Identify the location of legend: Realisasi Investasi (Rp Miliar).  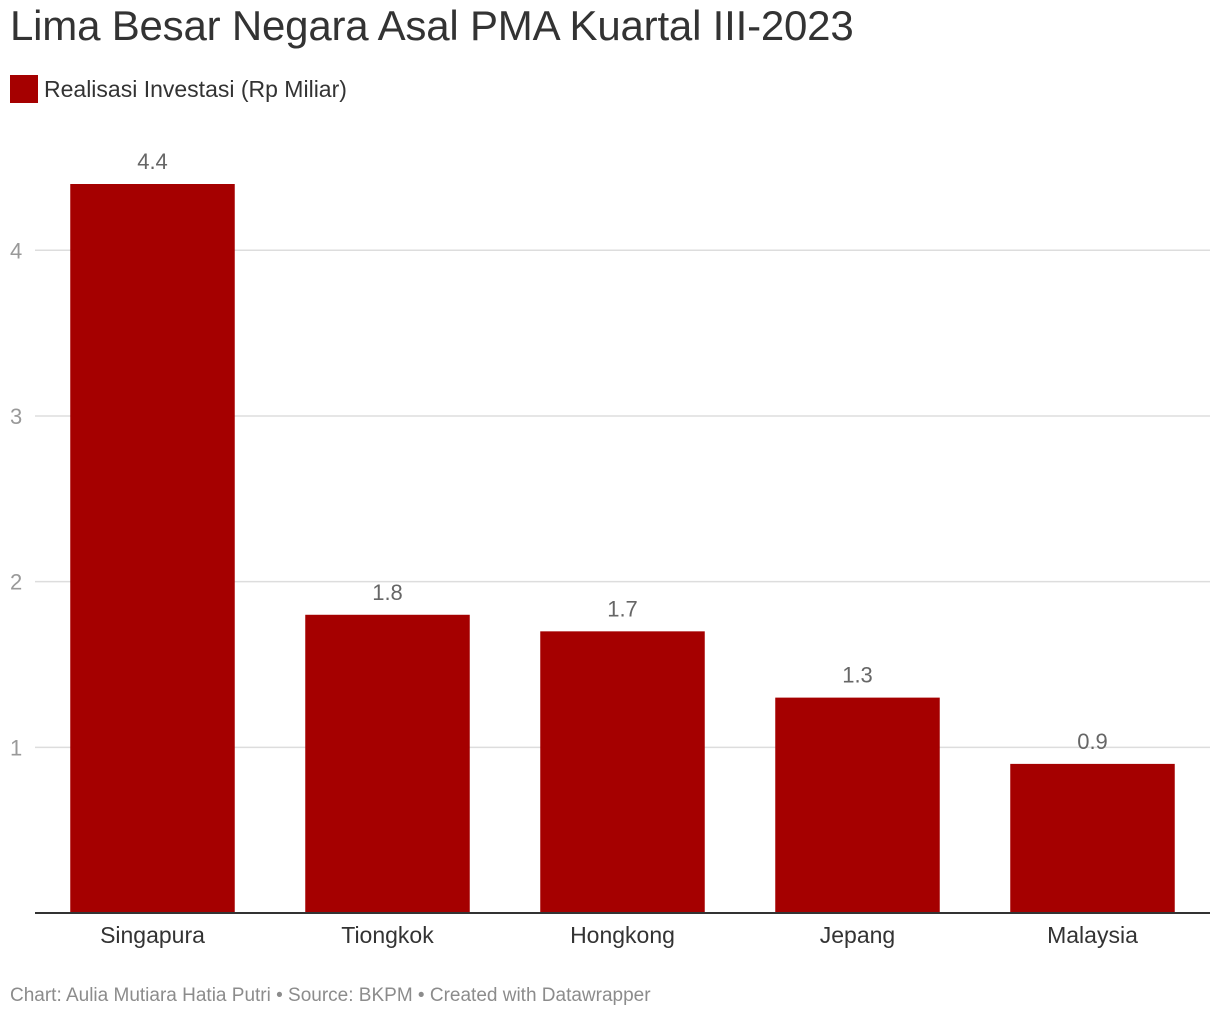
(178, 89).